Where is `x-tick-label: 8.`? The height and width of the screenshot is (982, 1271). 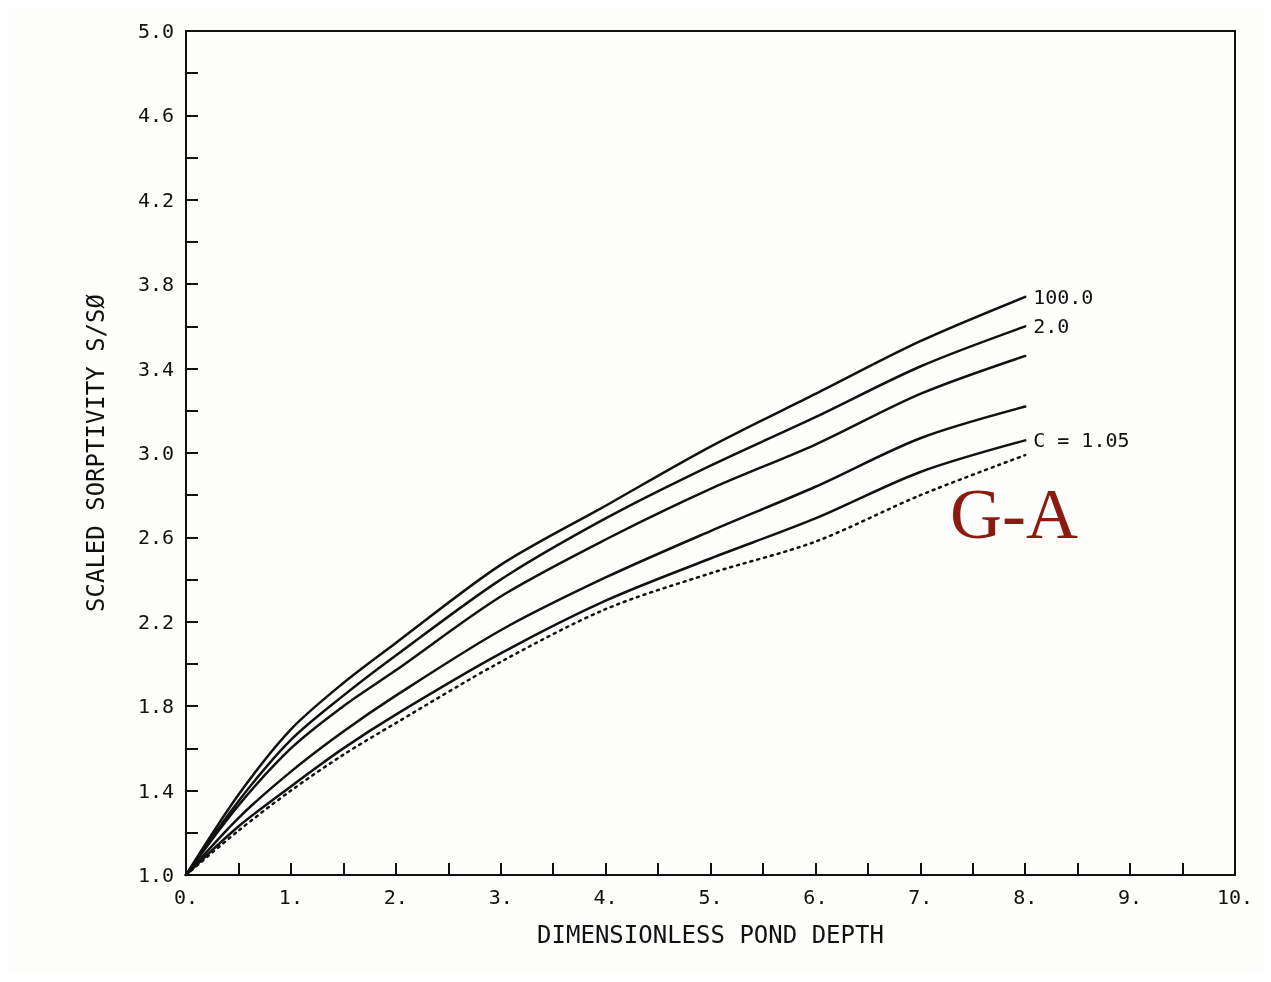
x-tick-label: 8. is located at coordinates (1025, 897).